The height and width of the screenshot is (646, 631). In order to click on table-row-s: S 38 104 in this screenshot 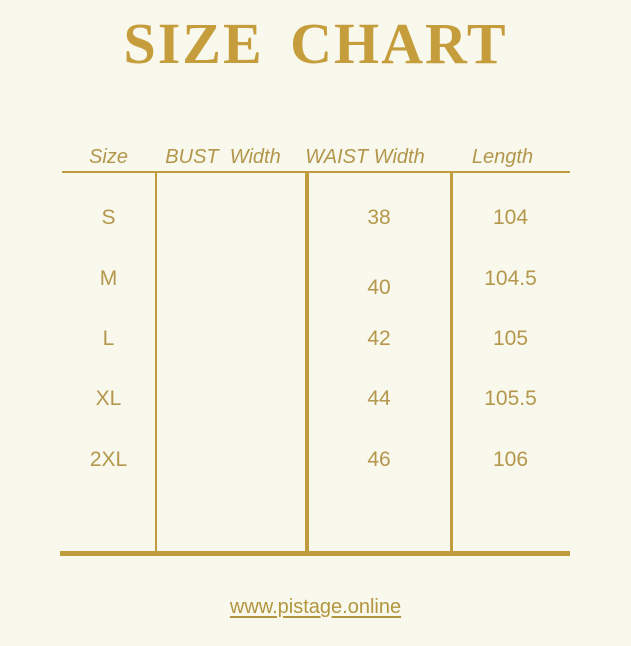, I will do `click(316, 218)`.